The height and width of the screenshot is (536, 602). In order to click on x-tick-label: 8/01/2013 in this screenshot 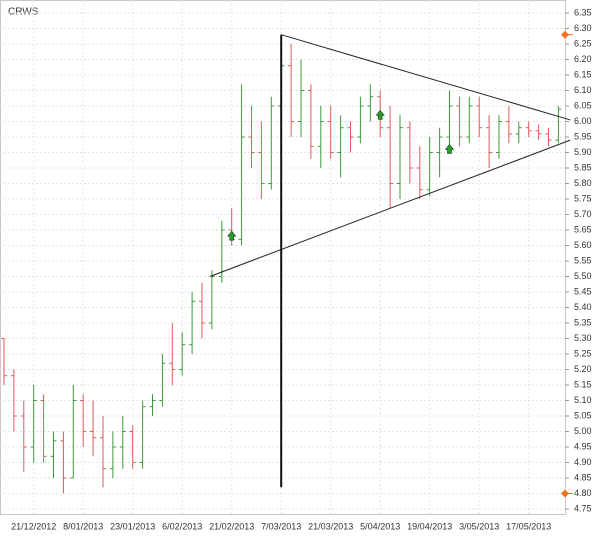, I will do `click(83, 526)`.